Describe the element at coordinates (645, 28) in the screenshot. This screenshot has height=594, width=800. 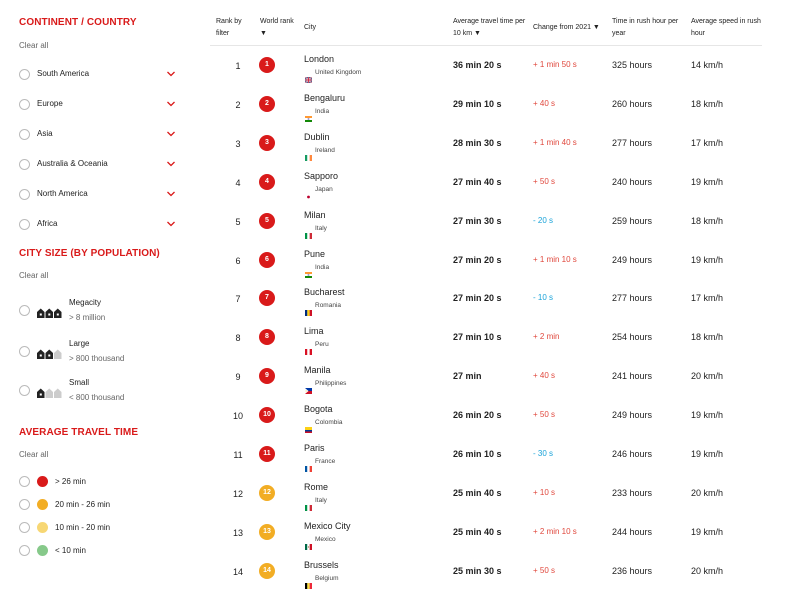
I see `header-time-in-rush-hour: Time in rush hour per year` at that location.